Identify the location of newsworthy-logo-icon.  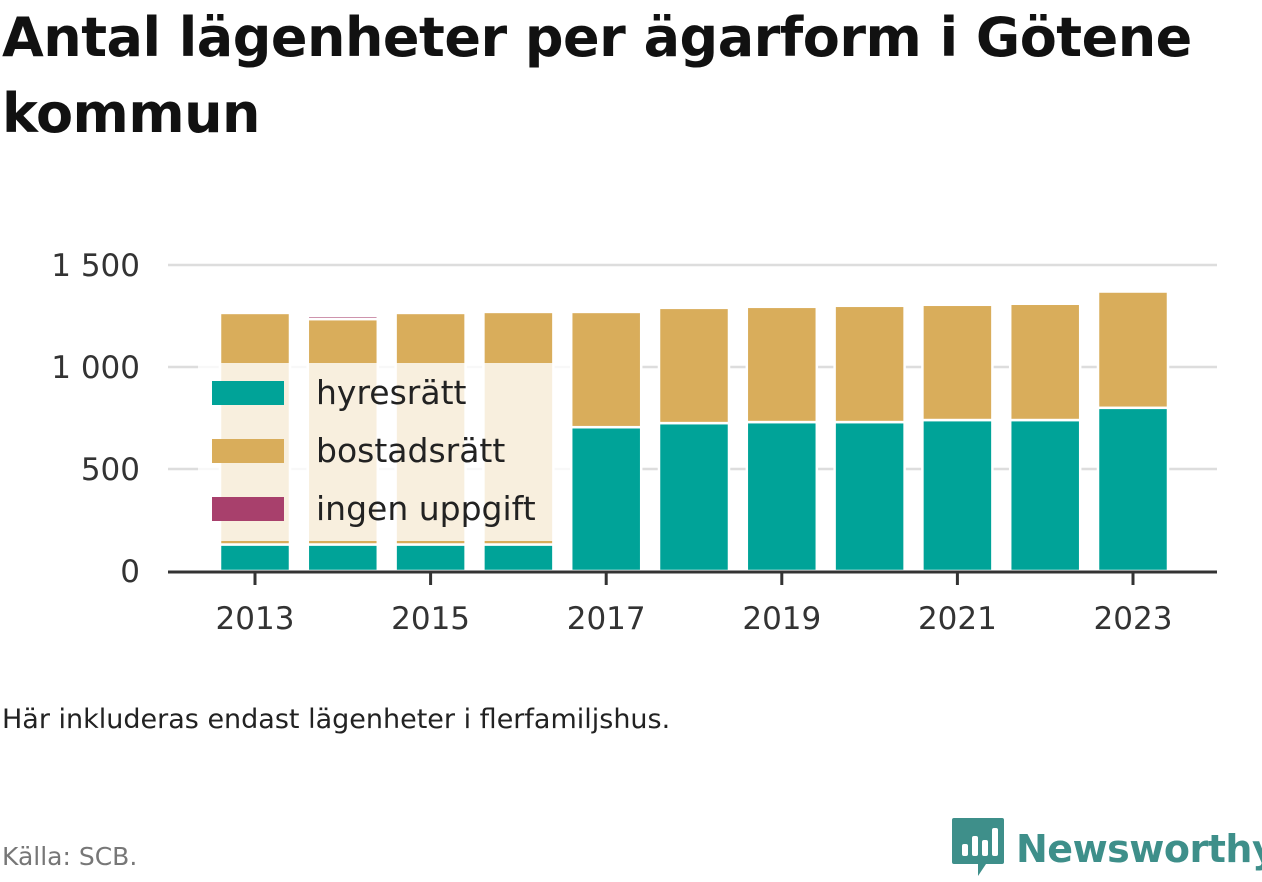
(978, 849).